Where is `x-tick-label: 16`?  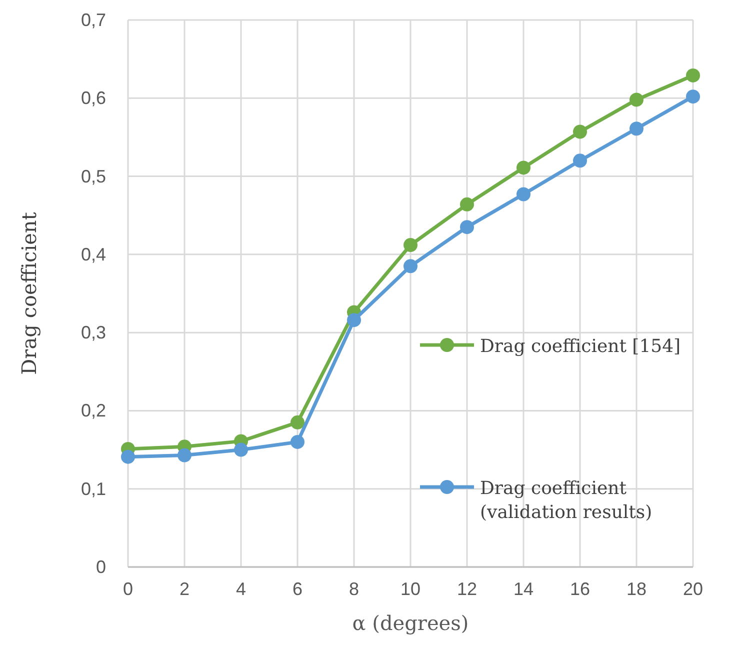 x-tick-label: 16 is located at coordinates (580, 589).